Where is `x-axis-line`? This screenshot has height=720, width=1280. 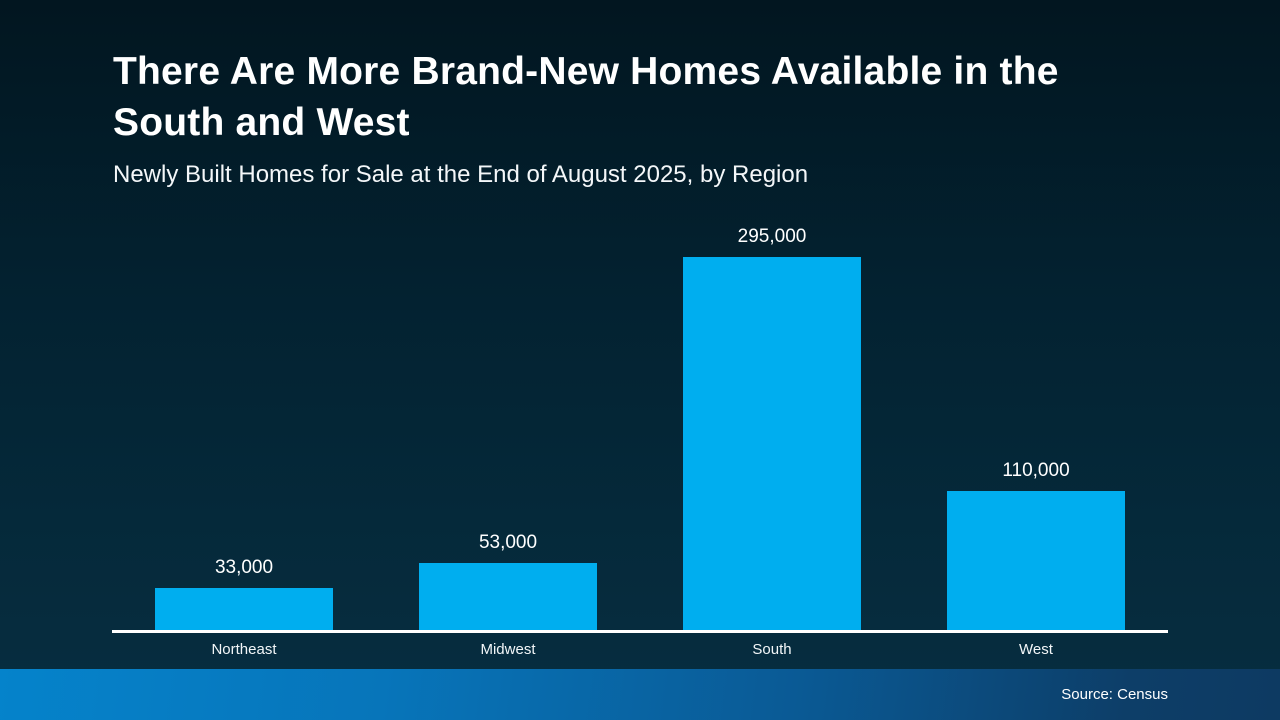
x-axis-line is located at coordinates (640, 631).